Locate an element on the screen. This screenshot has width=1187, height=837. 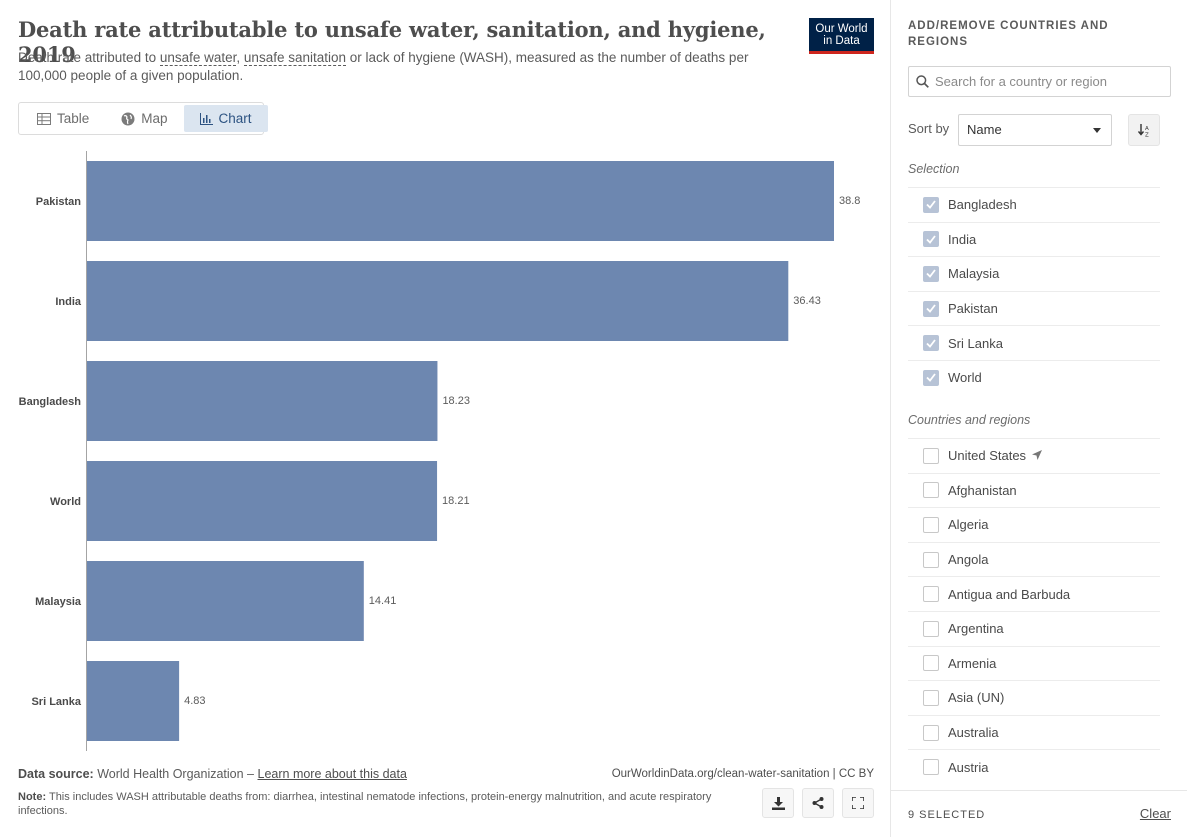
entity-row: Armenia is located at coordinates (1034, 663).